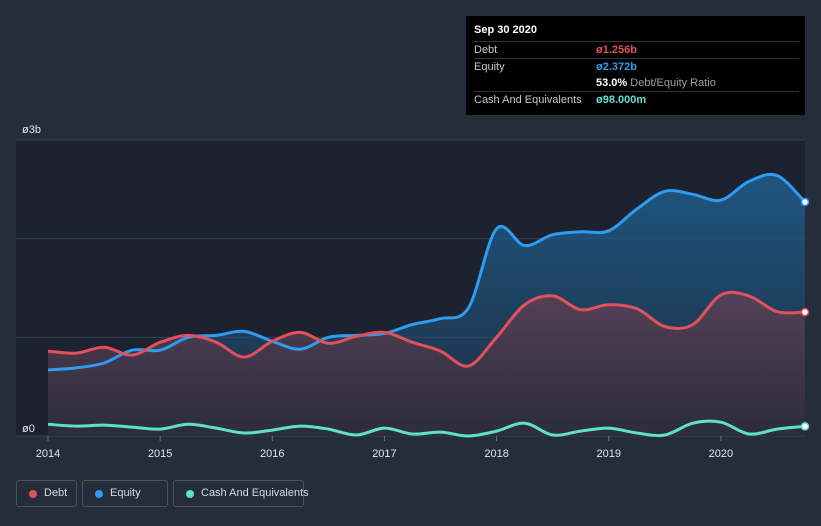  I want to click on legend-debt-label: Debt, so click(56, 493).